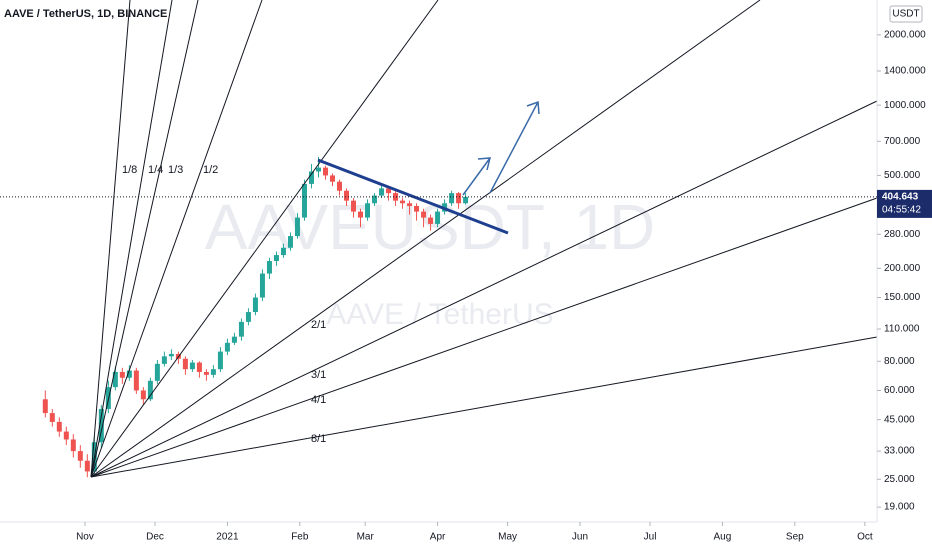 The width and height of the screenshot is (932, 550). I want to click on y-tick-label: 45.000, so click(899, 419).